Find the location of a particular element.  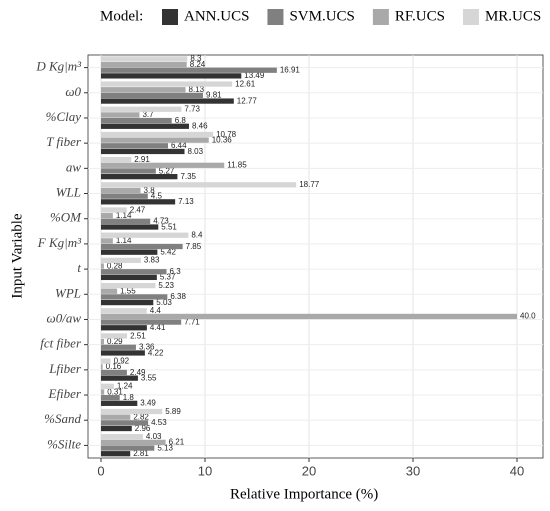

value-label: 10.78 is located at coordinates (226, 134).